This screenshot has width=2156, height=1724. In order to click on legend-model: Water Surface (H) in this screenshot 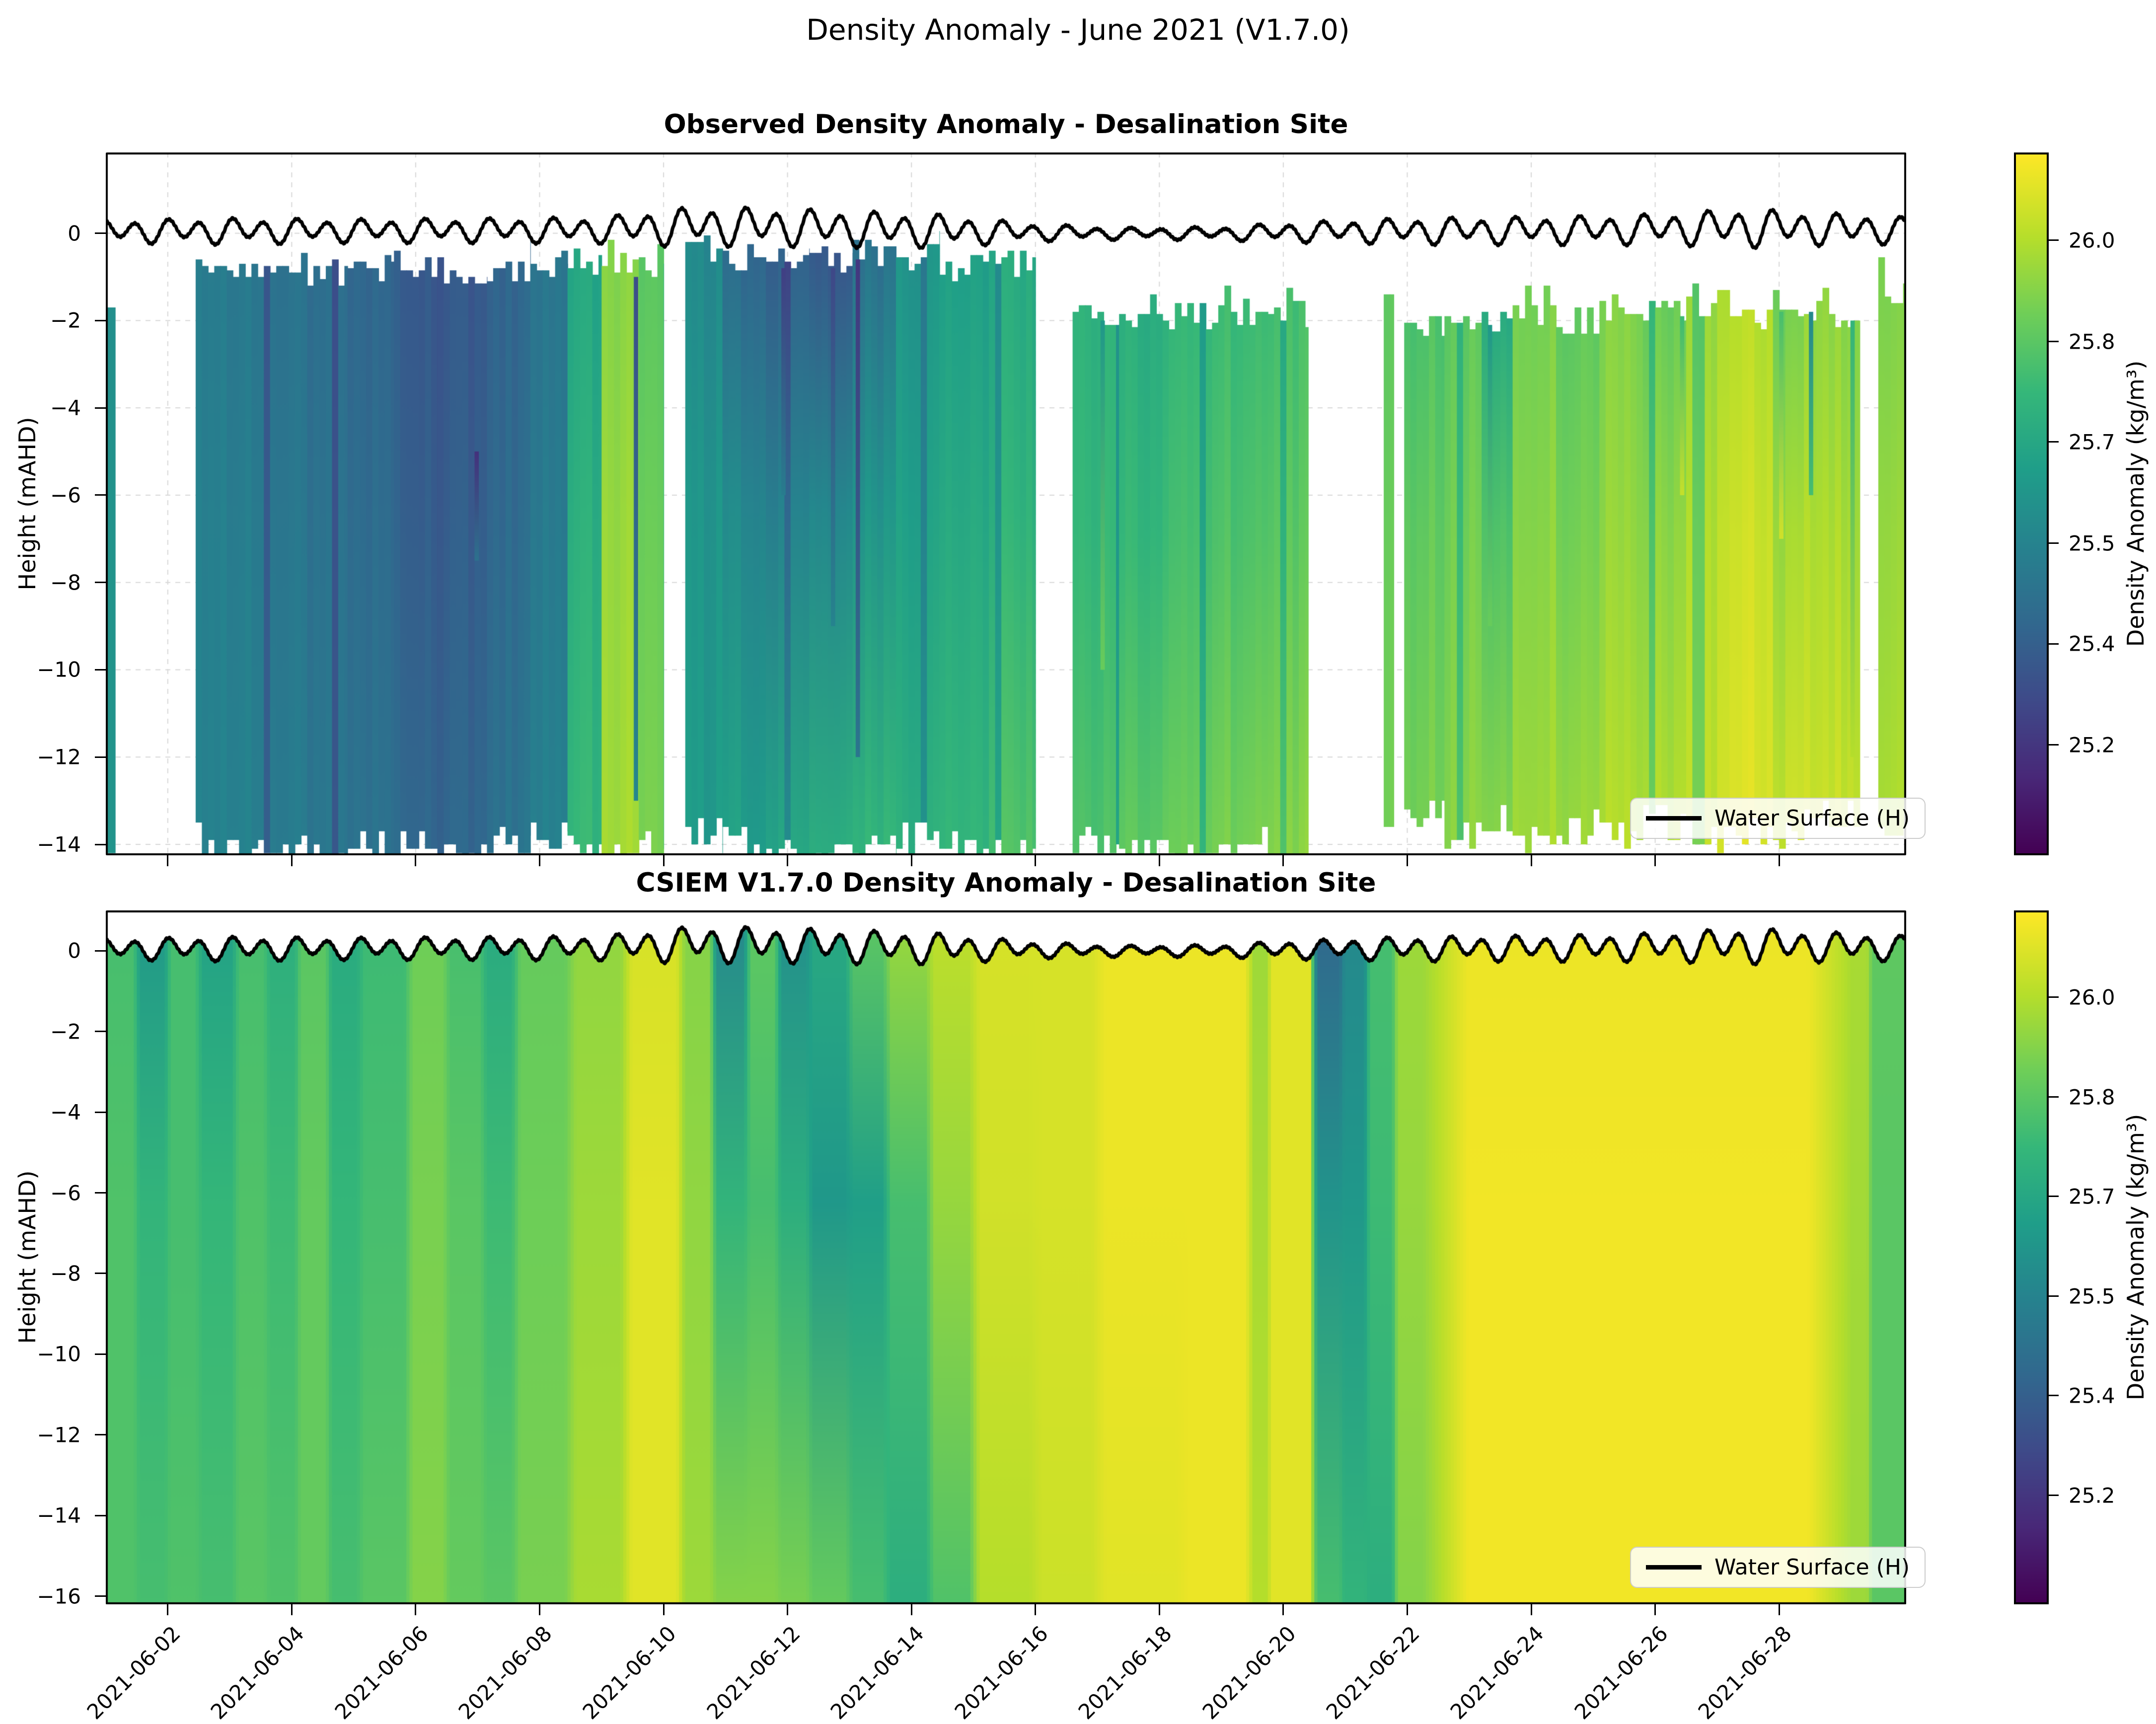, I will do `click(1778, 1567)`.